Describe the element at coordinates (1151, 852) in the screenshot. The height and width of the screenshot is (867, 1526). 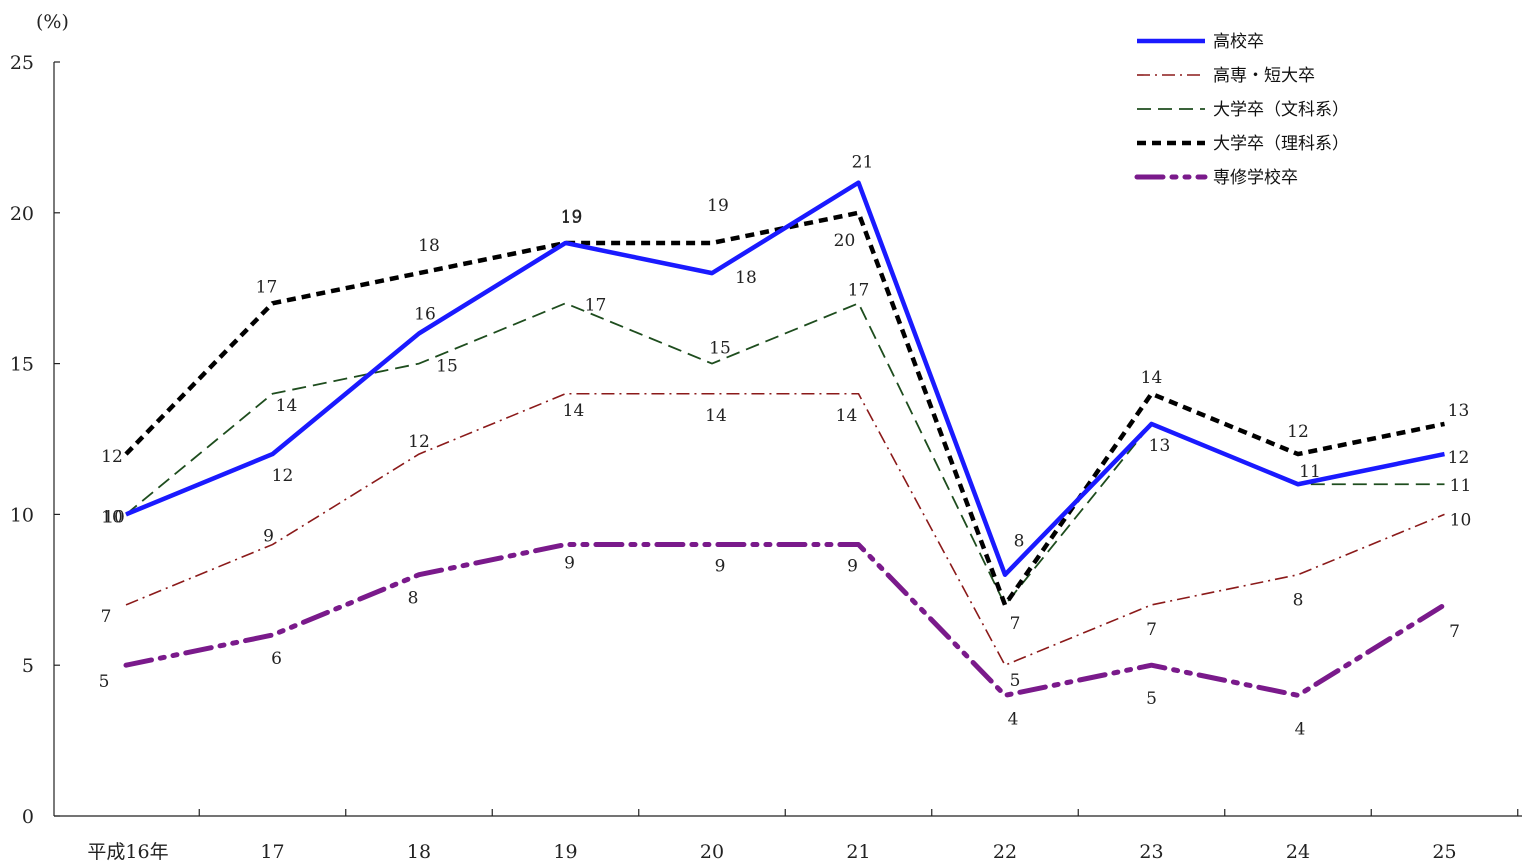
I see `x-tick-label: 23` at that location.